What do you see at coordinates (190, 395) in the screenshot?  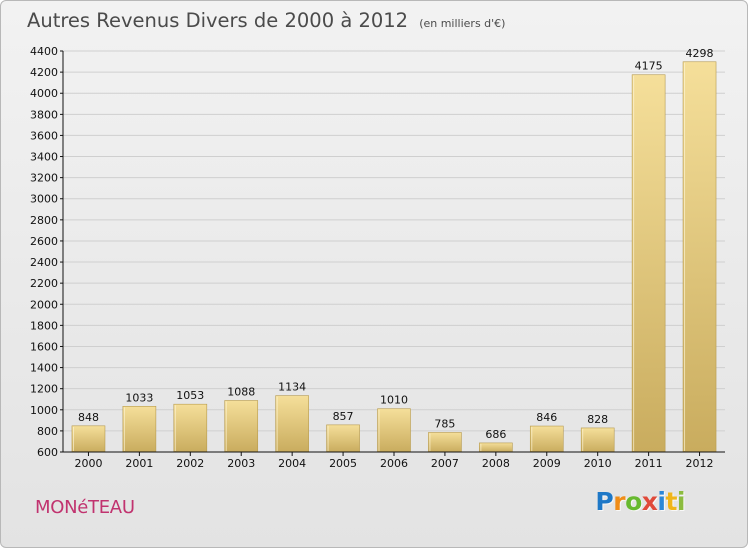 I see `value-label-2002: 1053` at bounding box center [190, 395].